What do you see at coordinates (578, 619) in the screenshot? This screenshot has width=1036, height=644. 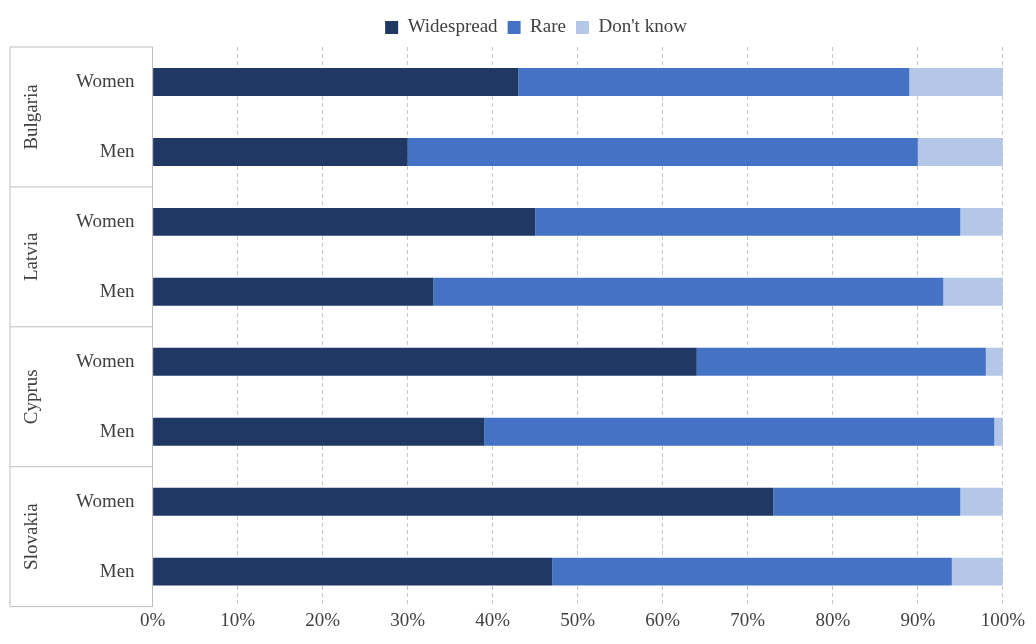 I see `x-tick-label: 50%` at bounding box center [578, 619].